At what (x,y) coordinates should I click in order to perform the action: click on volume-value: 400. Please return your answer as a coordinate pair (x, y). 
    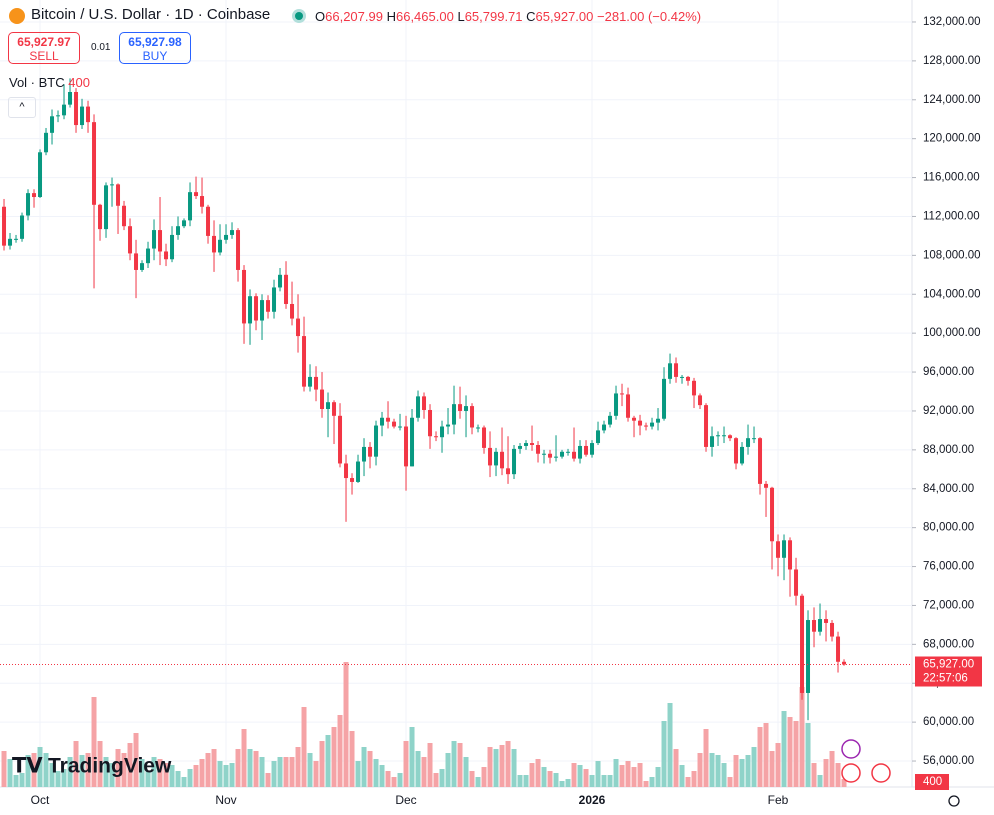
    Looking at the image, I should click on (79, 82).